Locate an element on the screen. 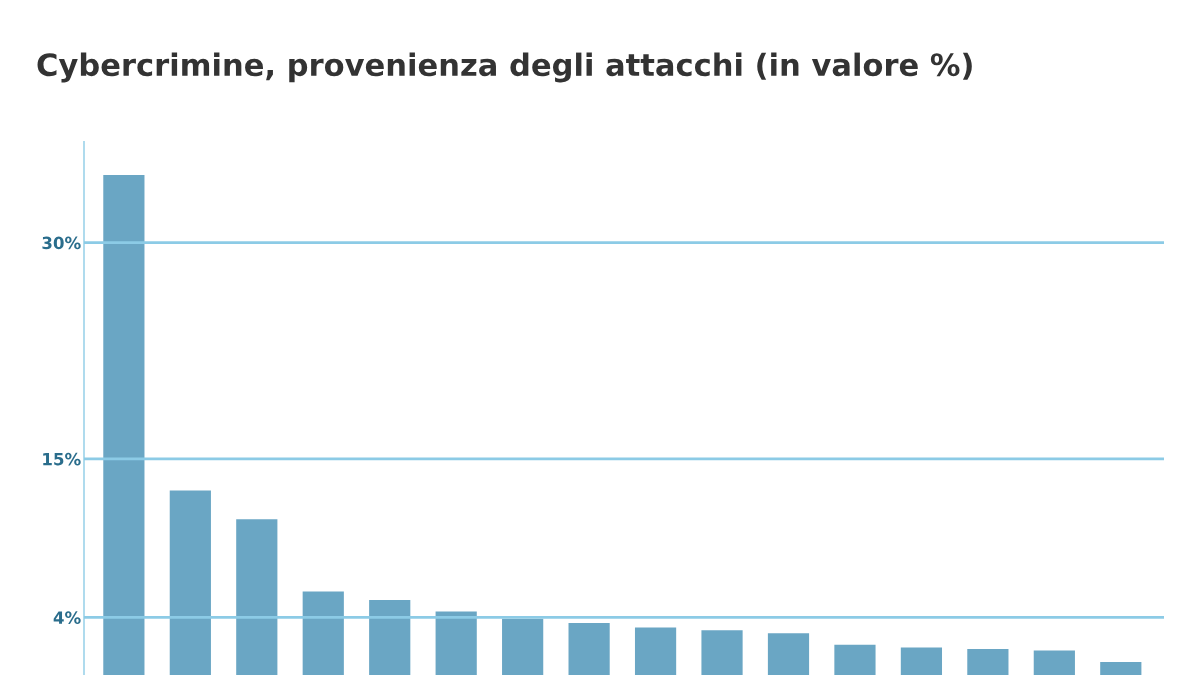 This screenshot has height=675, width=1200. y-tick-label: 30% is located at coordinates (61, 243).